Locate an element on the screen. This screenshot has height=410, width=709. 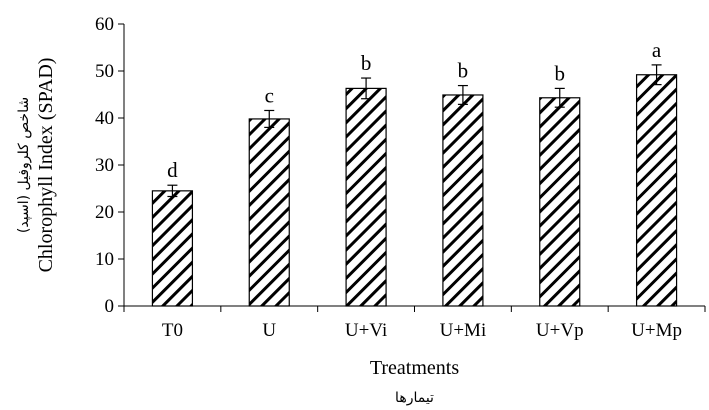
significance-letter: a is located at coordinates (657, 50).